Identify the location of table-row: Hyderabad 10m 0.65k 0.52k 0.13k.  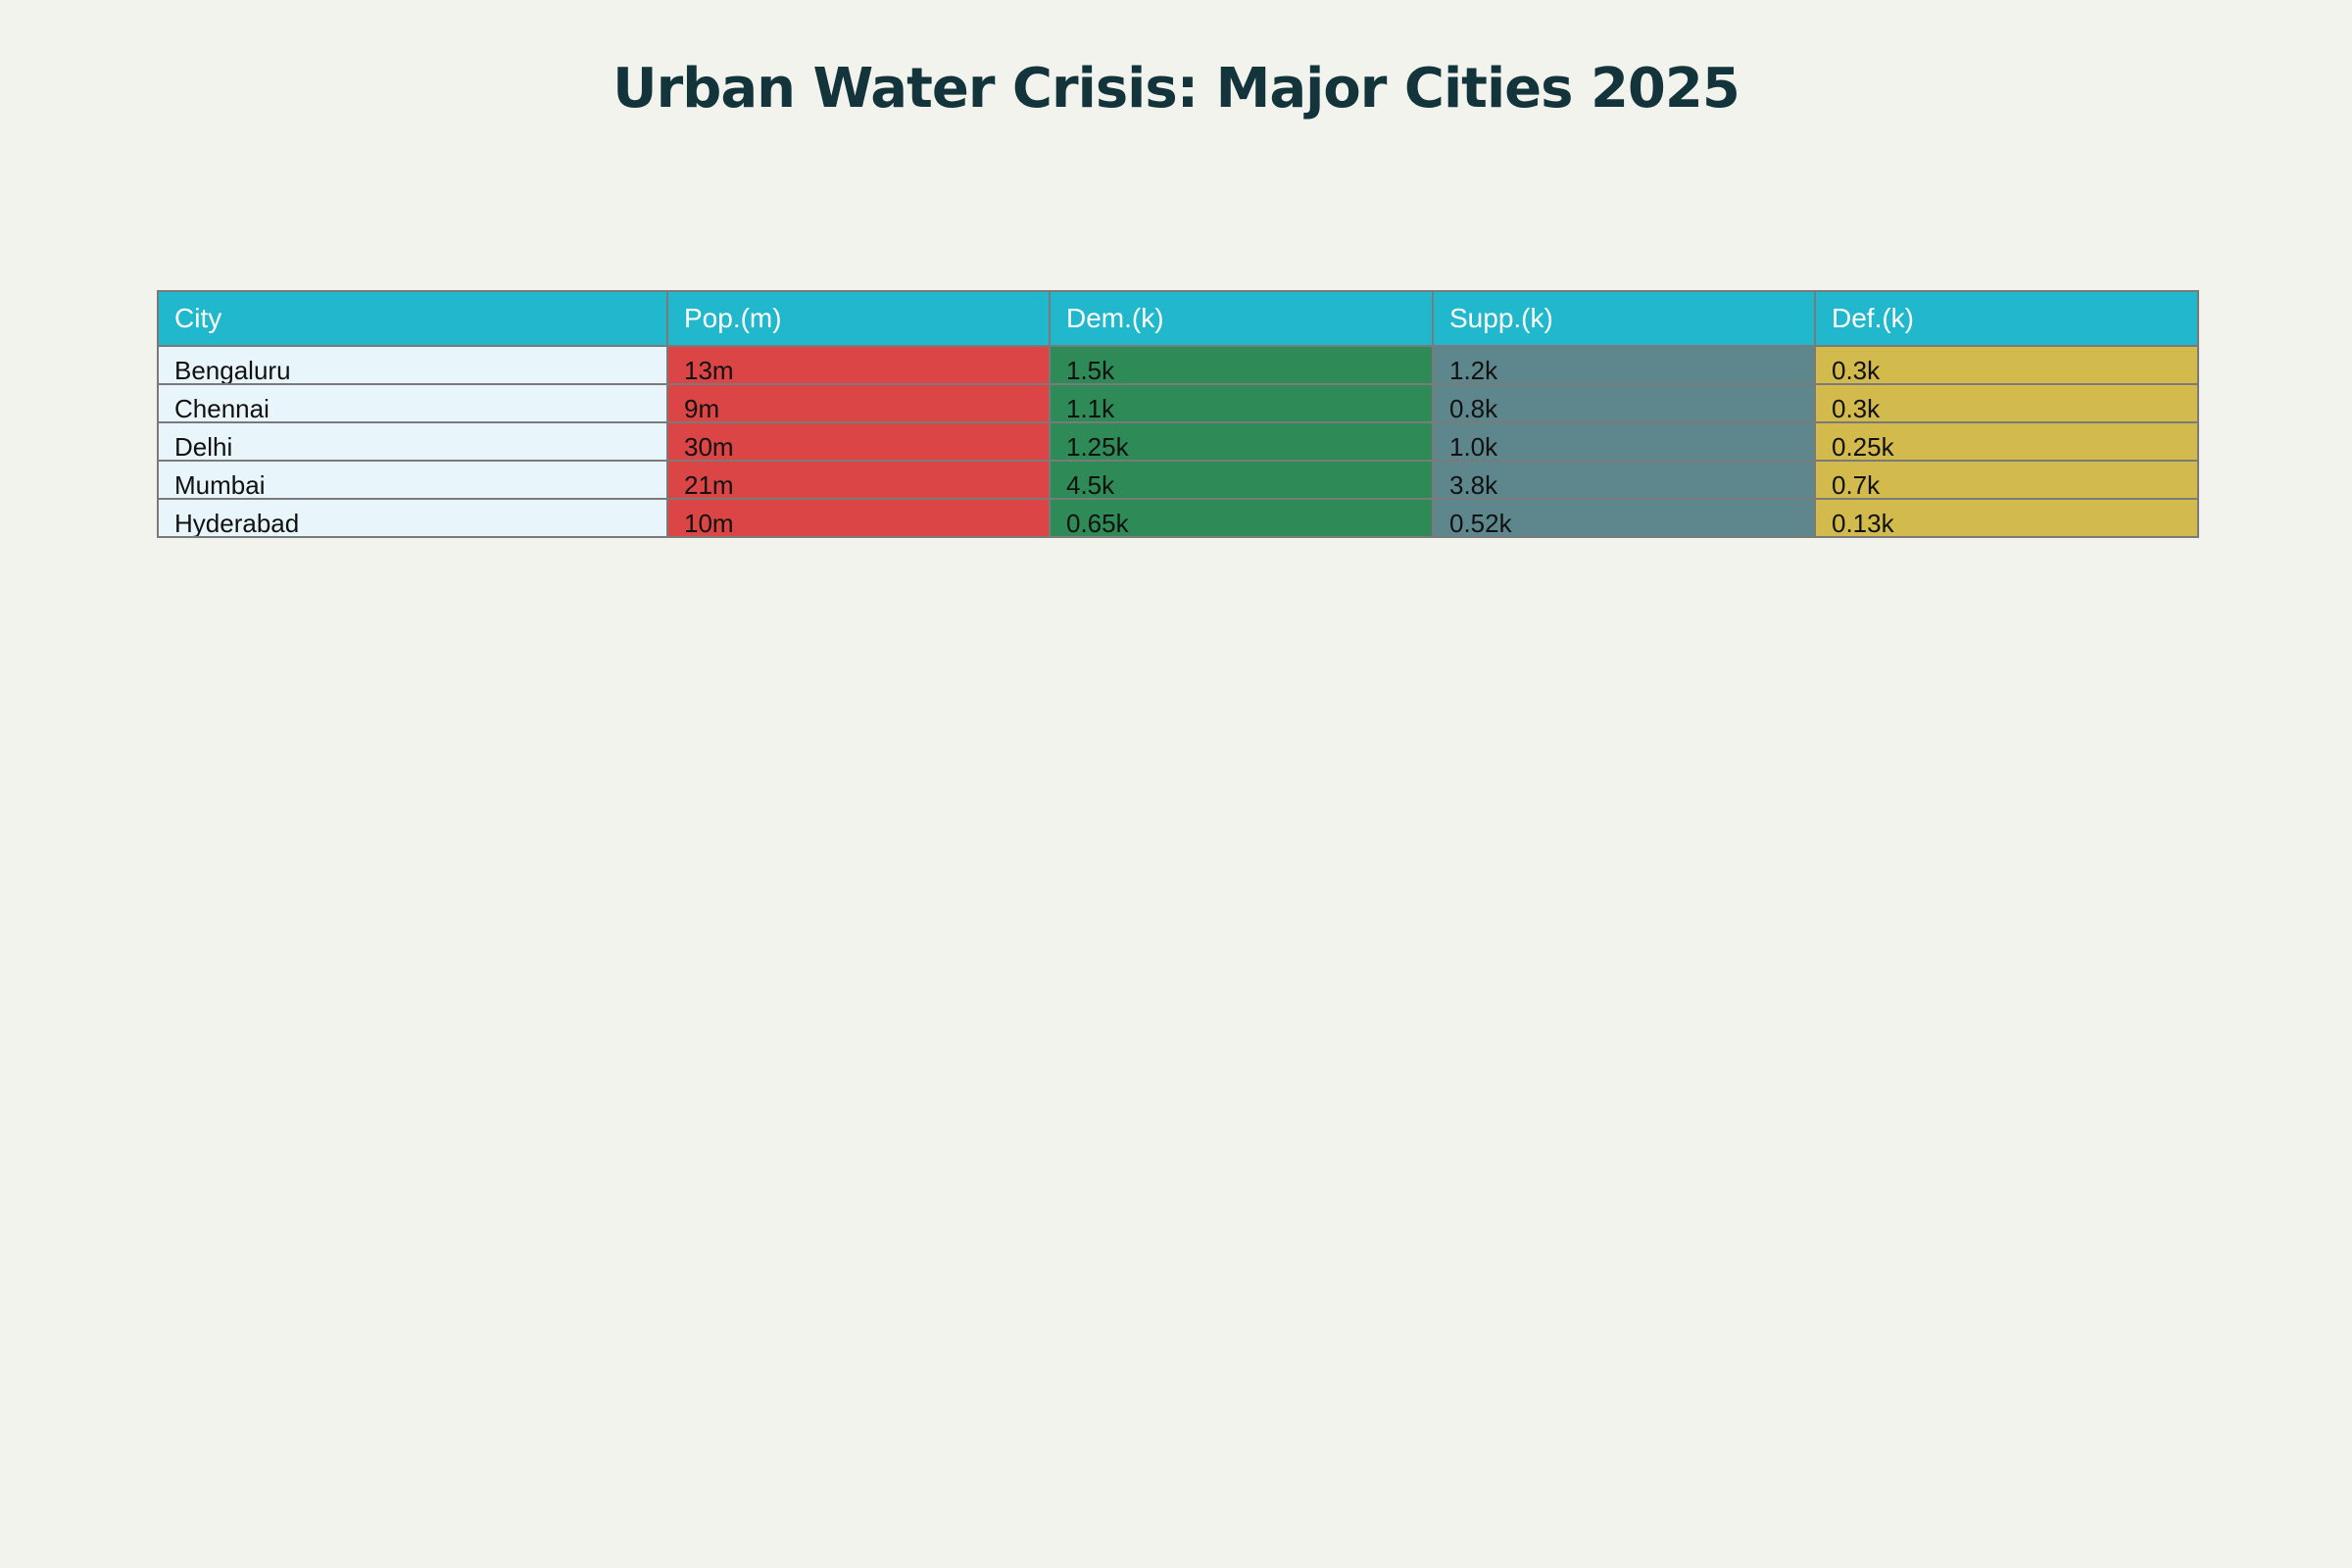
(1178, 518).